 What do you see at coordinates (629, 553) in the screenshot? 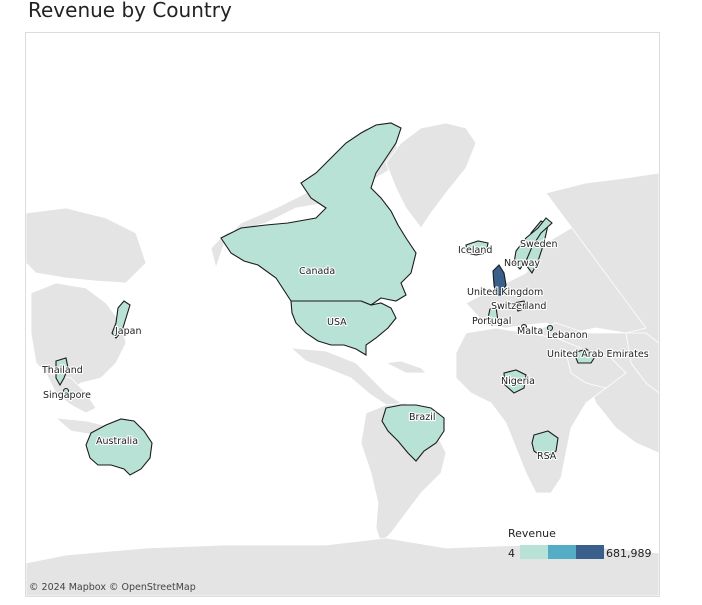
I see `legend-max-value: 681,989` at bounding box center [629, 553].